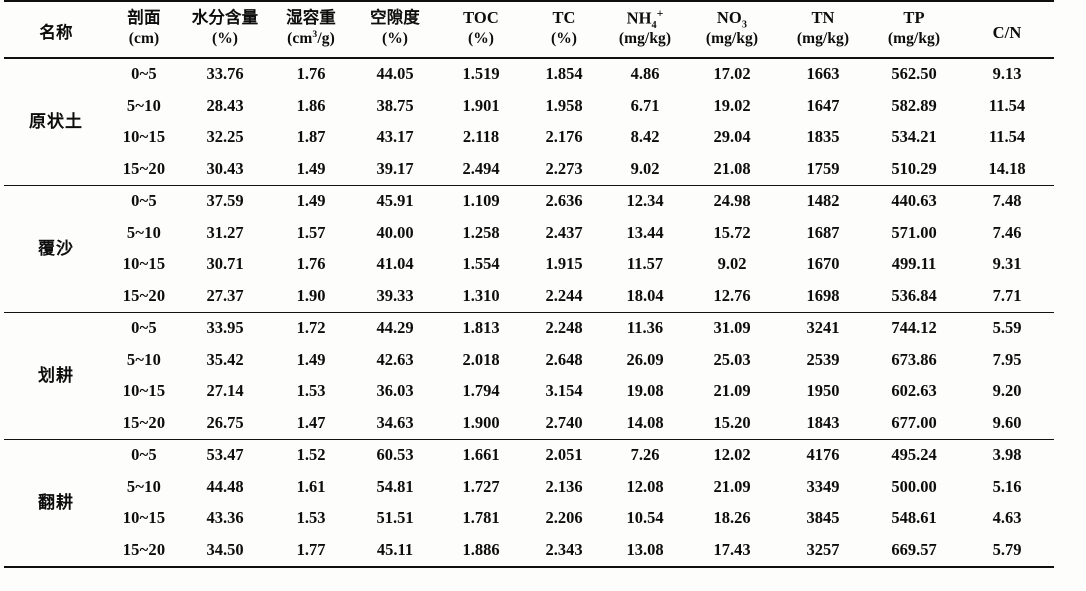 The image size is (1086, 591). What do you see at coordinates (645, 391) in the screenshot?
I see `cell-nh4: 19.08` at bounding box center [645, 391].